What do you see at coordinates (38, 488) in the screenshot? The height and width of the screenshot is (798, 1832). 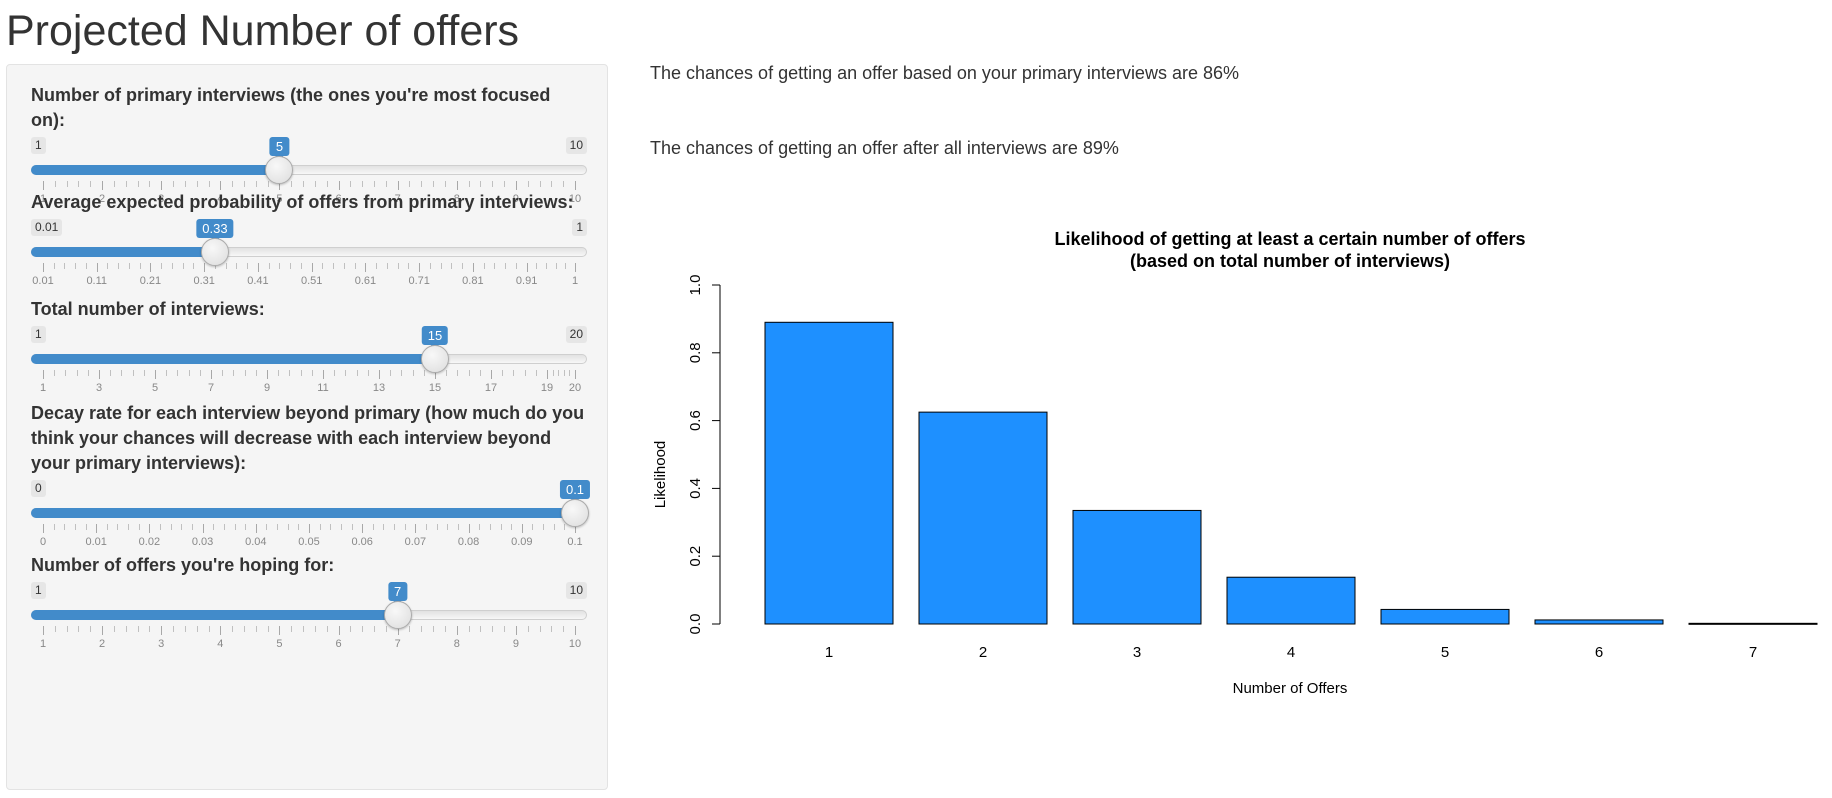 I see `slider-min-label: 0` at bounding box center [38, 488].